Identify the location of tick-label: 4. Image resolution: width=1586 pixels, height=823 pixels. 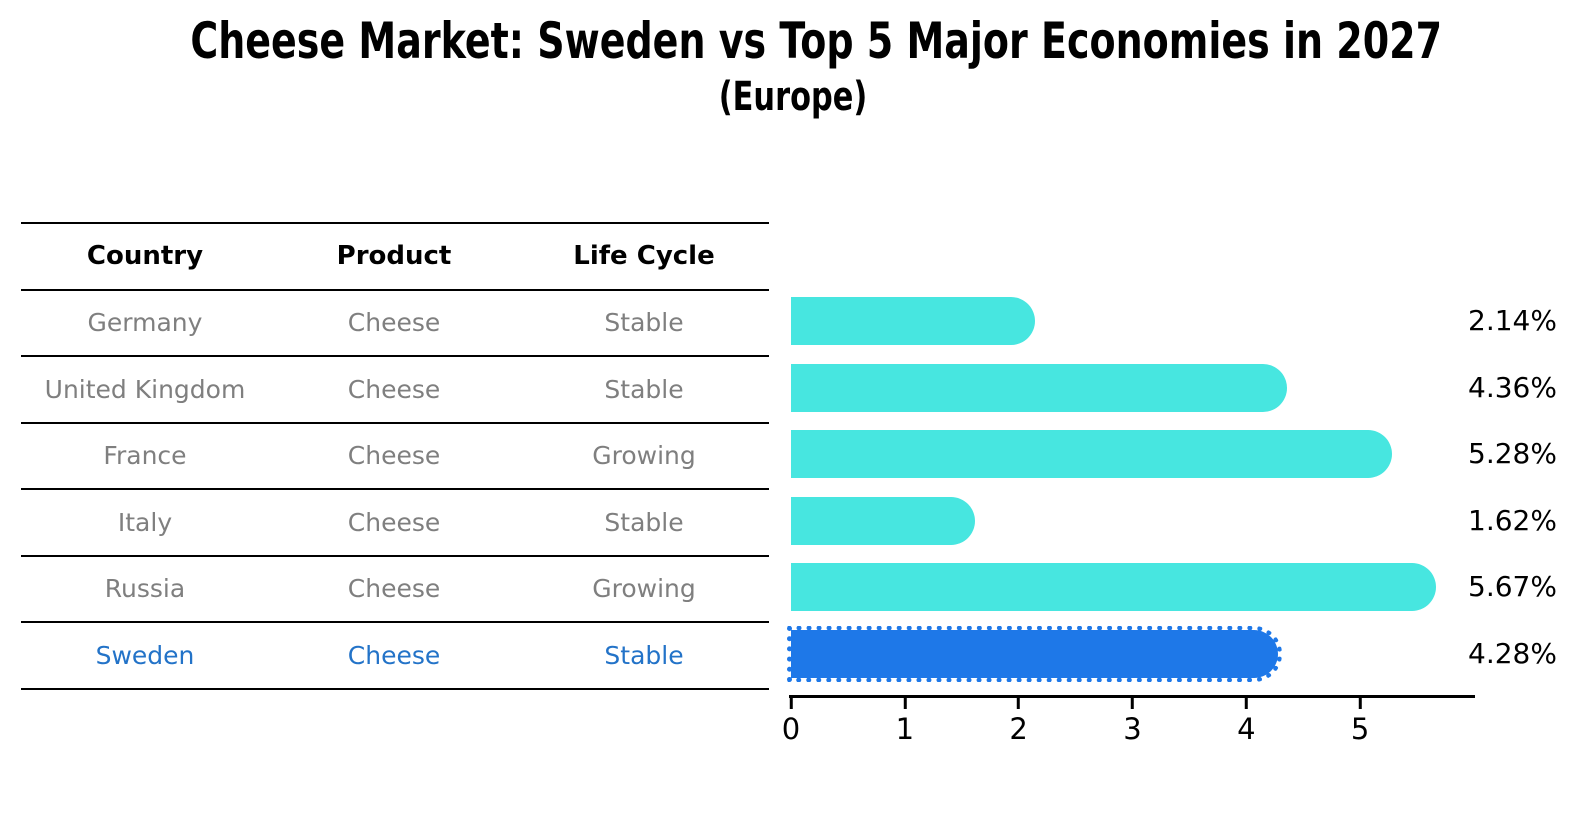
(1246, 729).